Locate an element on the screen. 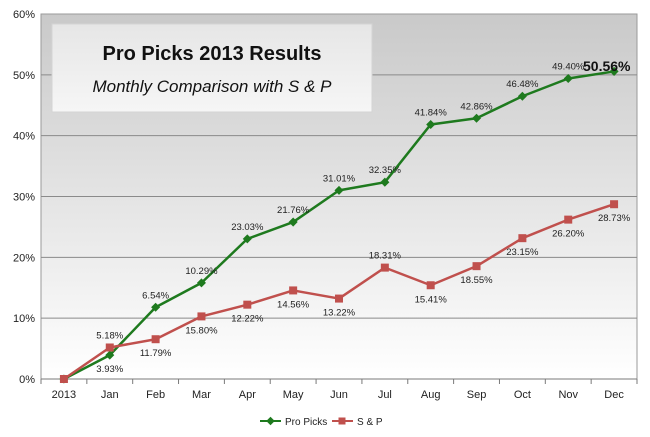 The image size is (650, 437). data-label: 42.86% is located at coordinates (476, 106).